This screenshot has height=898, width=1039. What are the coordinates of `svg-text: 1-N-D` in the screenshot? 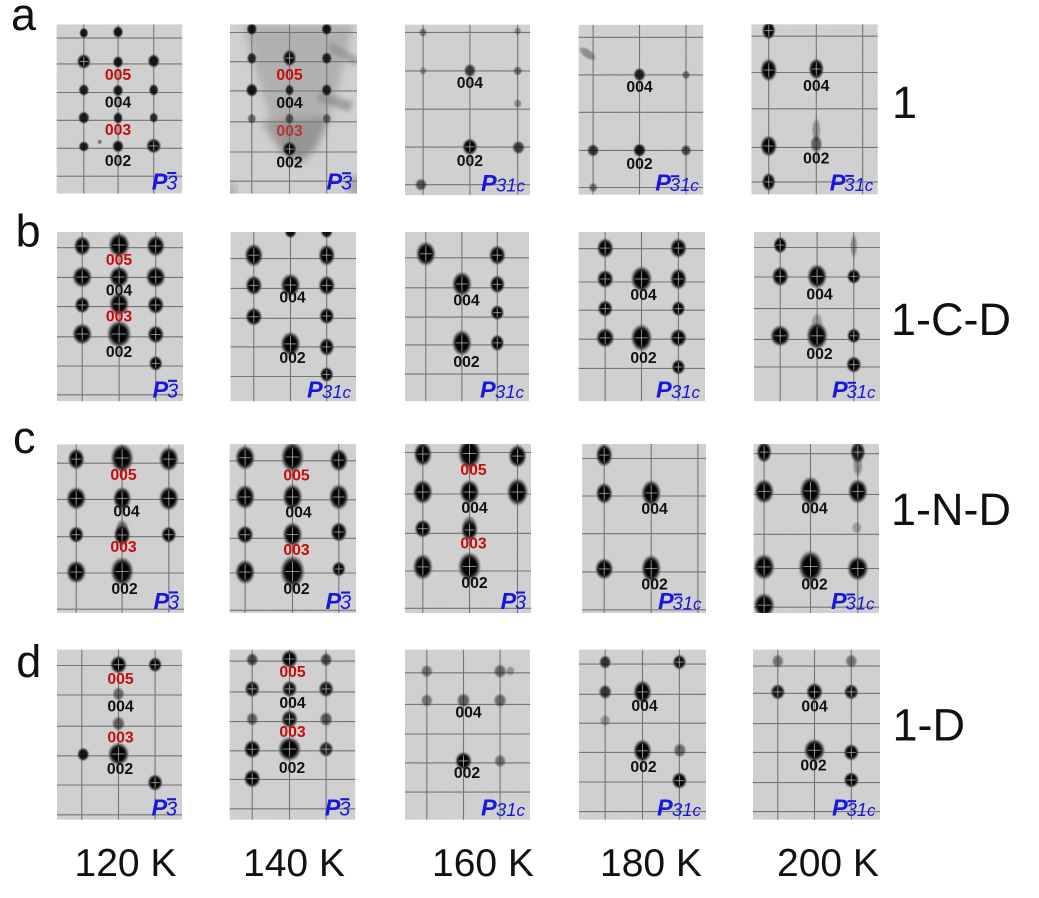 It's located at (951, 509).